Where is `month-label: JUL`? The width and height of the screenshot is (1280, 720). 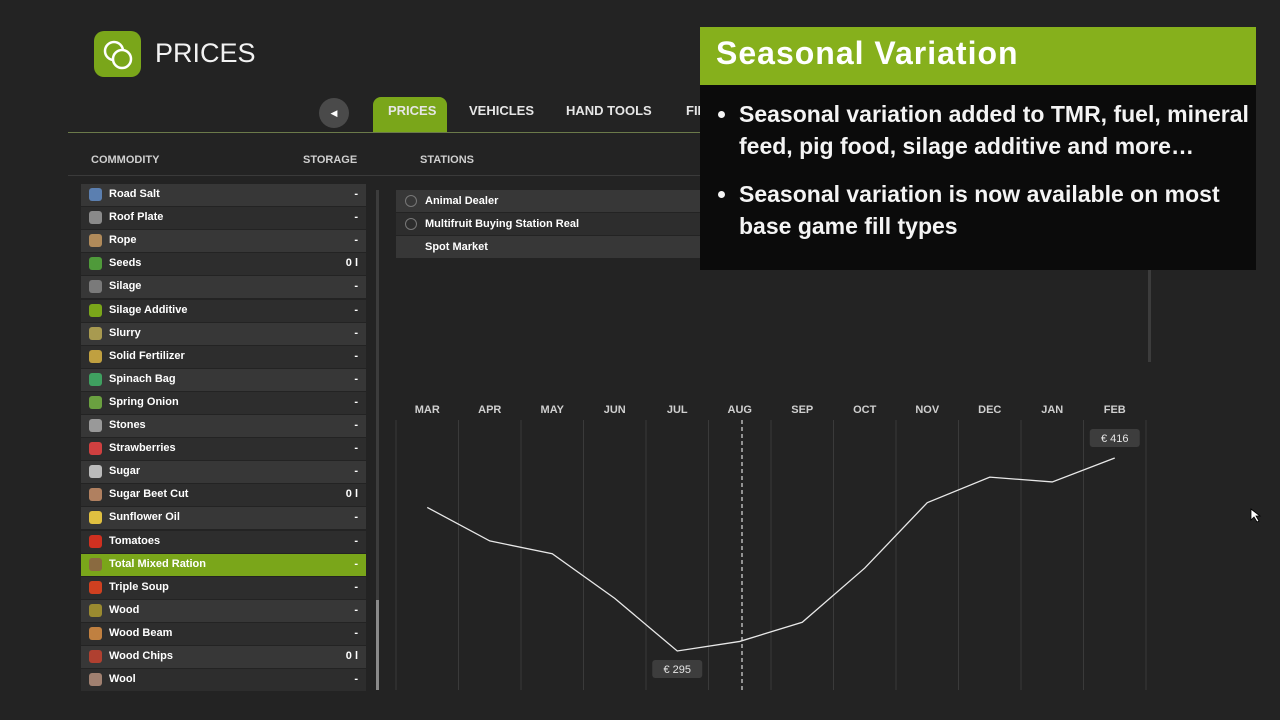
month-label: JUL is located at coordinates (677, 410).